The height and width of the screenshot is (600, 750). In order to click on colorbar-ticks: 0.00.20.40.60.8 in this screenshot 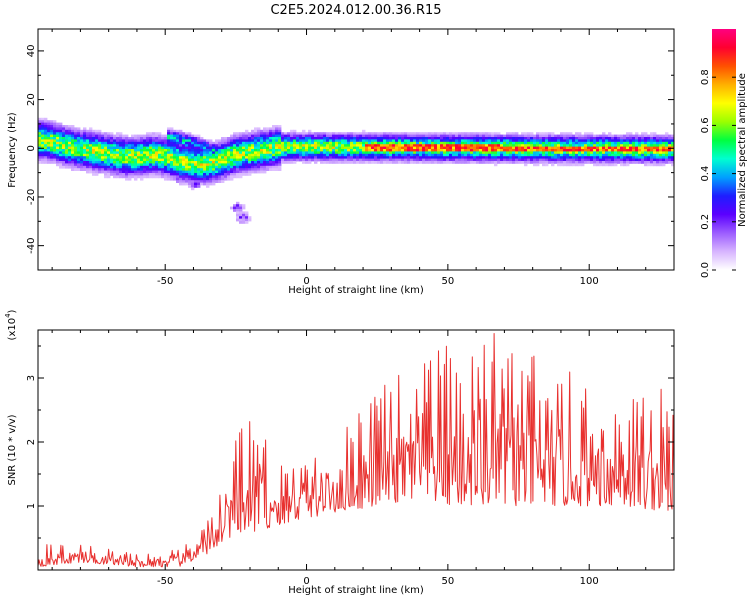, I will do `click(718, 173)`.